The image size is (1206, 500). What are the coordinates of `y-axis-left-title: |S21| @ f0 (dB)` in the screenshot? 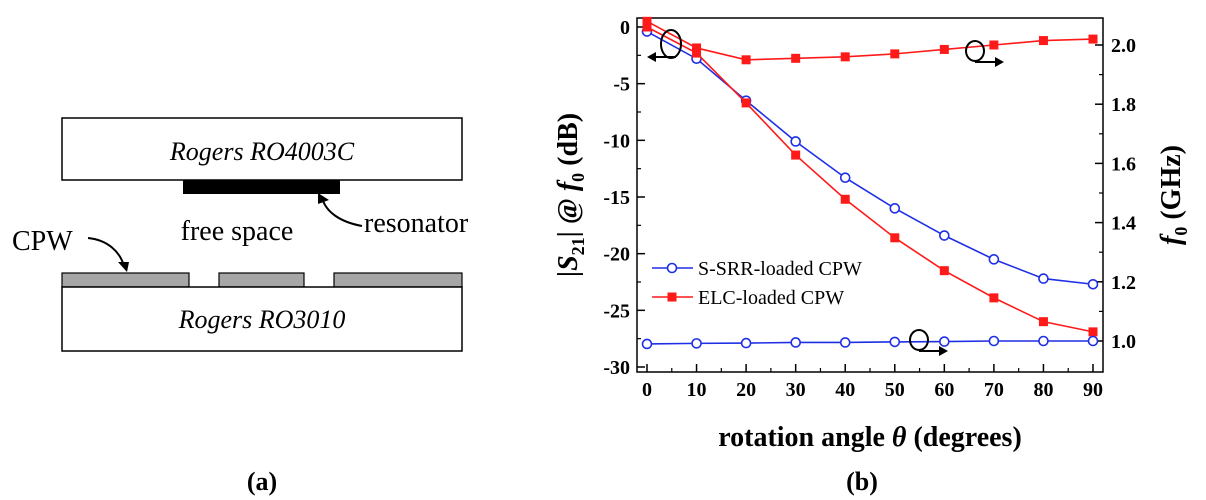 It's located at (570, 195).